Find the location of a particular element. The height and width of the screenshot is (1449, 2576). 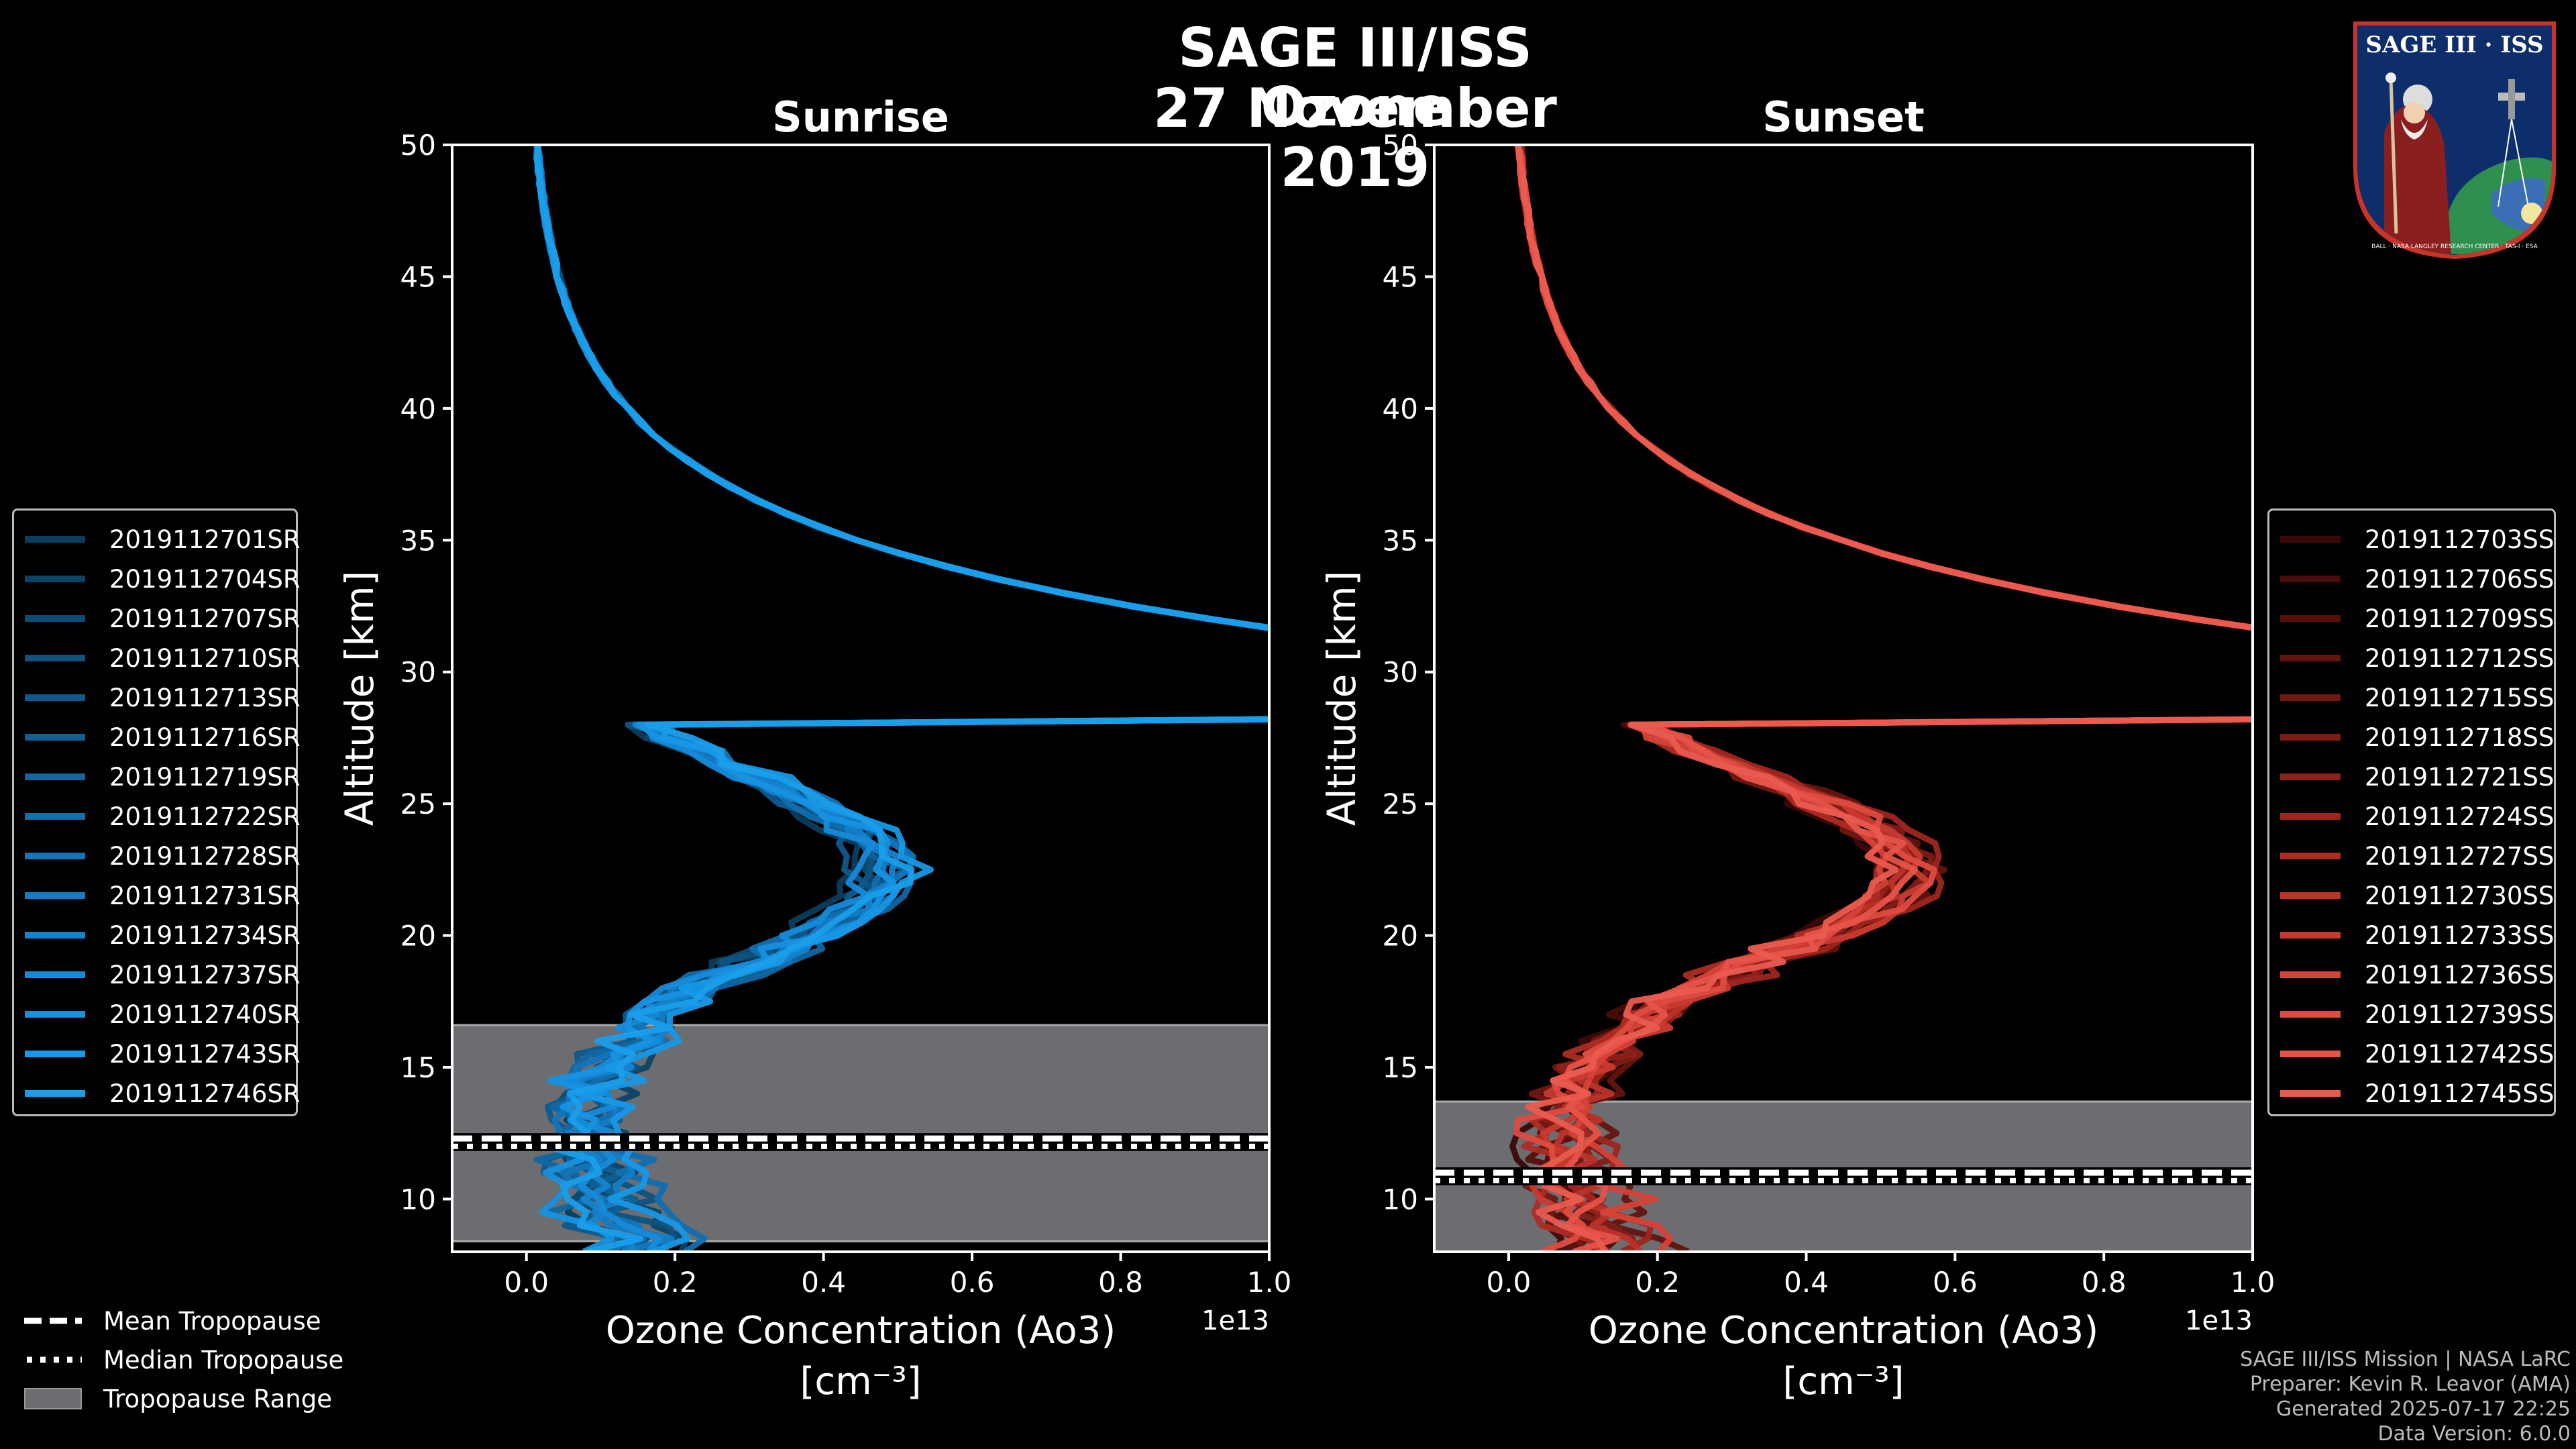

footer-line-version: Data Version: 6.0.0 is located at coordinates (2474, 1434).